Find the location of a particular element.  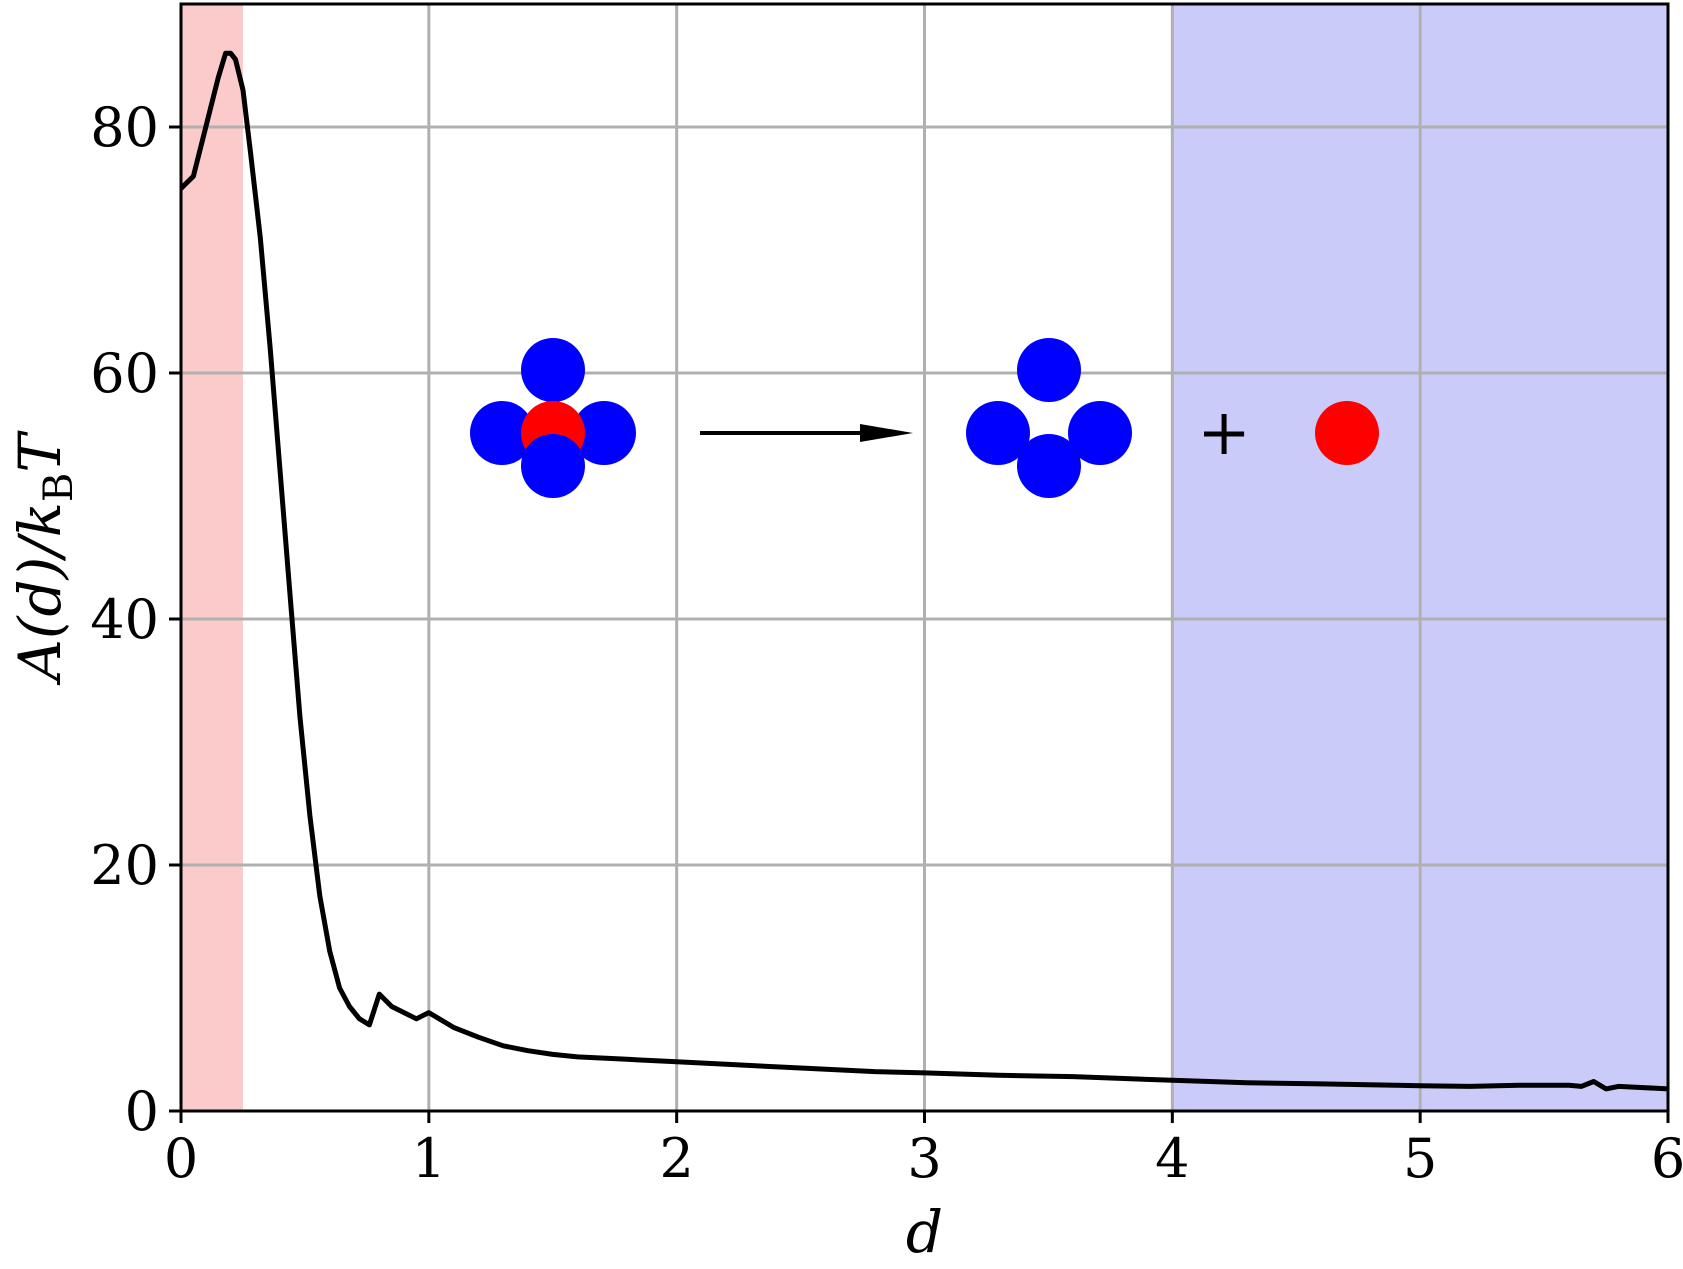

x-tick-label-1: 1 is located at coordinates (429, 1158).